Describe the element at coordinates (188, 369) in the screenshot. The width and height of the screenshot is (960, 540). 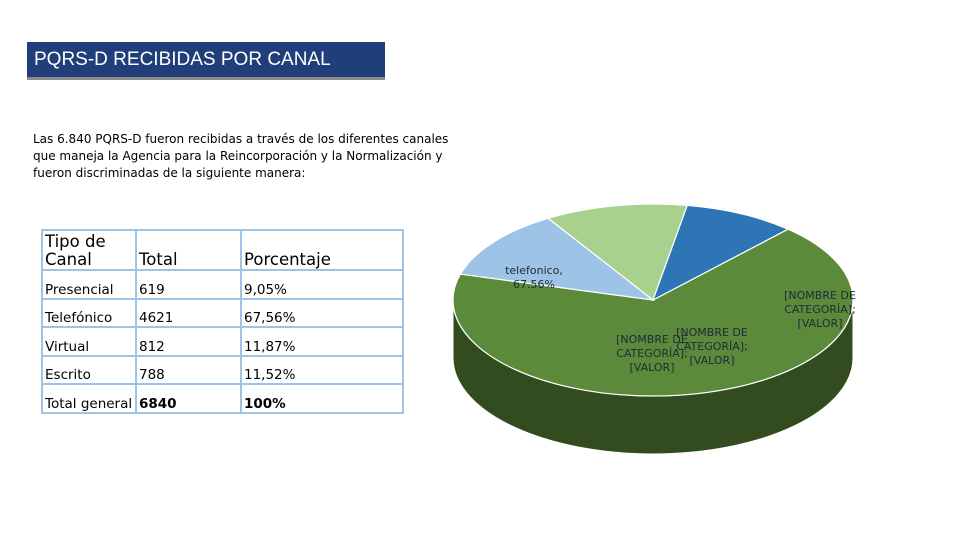
I see `cell-total: 788` at that location.